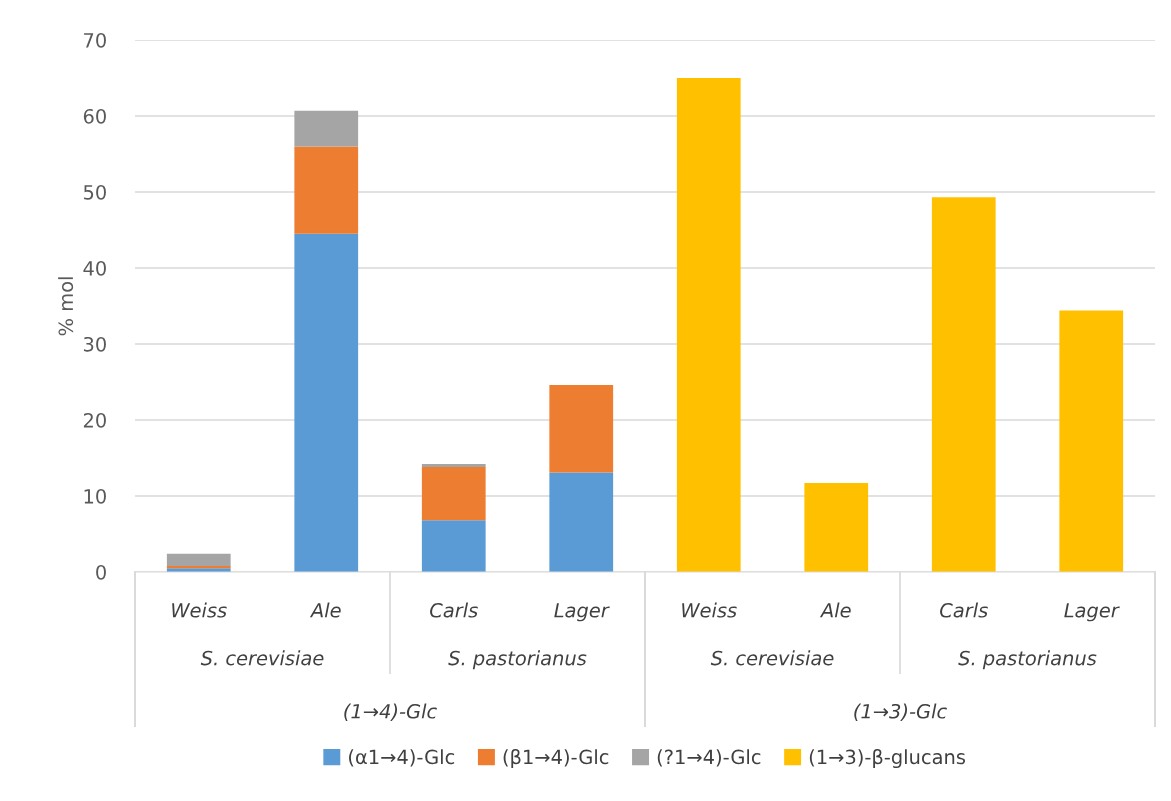 The height and width of the screenshot is (801, 1171). What do you see at coordinates (94, 268) in the screenshot?
I see `y-tick-label: 40` at bounding box center [94, 268].